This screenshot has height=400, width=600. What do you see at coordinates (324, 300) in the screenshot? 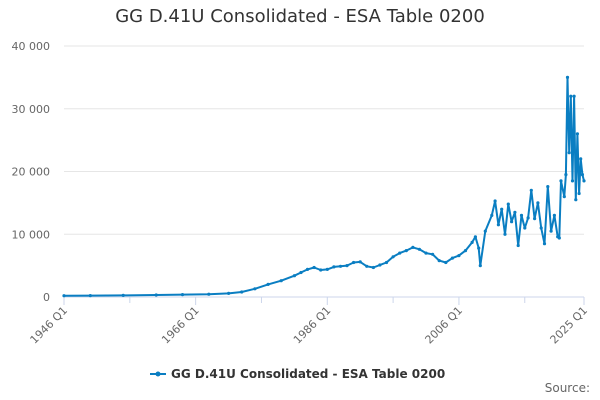
I see `x-axis` at bounding box center [324, 300].